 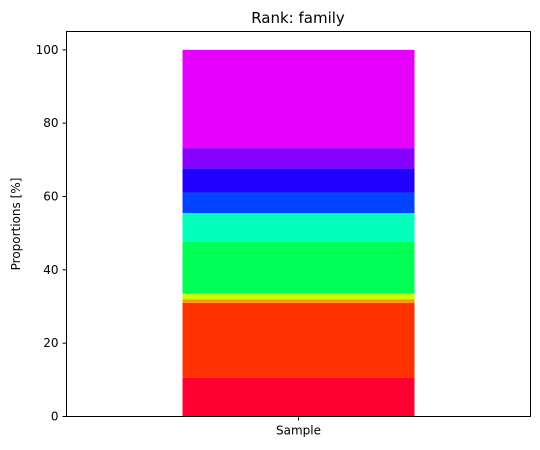 I want to click on y-tick-label: 80, so click(x=50, y=123).